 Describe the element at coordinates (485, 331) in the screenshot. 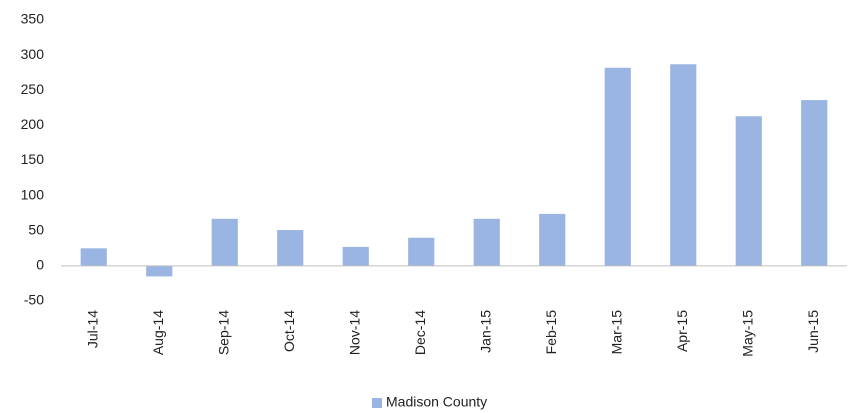

I see `x-tick-label: Jan-15` at that location.